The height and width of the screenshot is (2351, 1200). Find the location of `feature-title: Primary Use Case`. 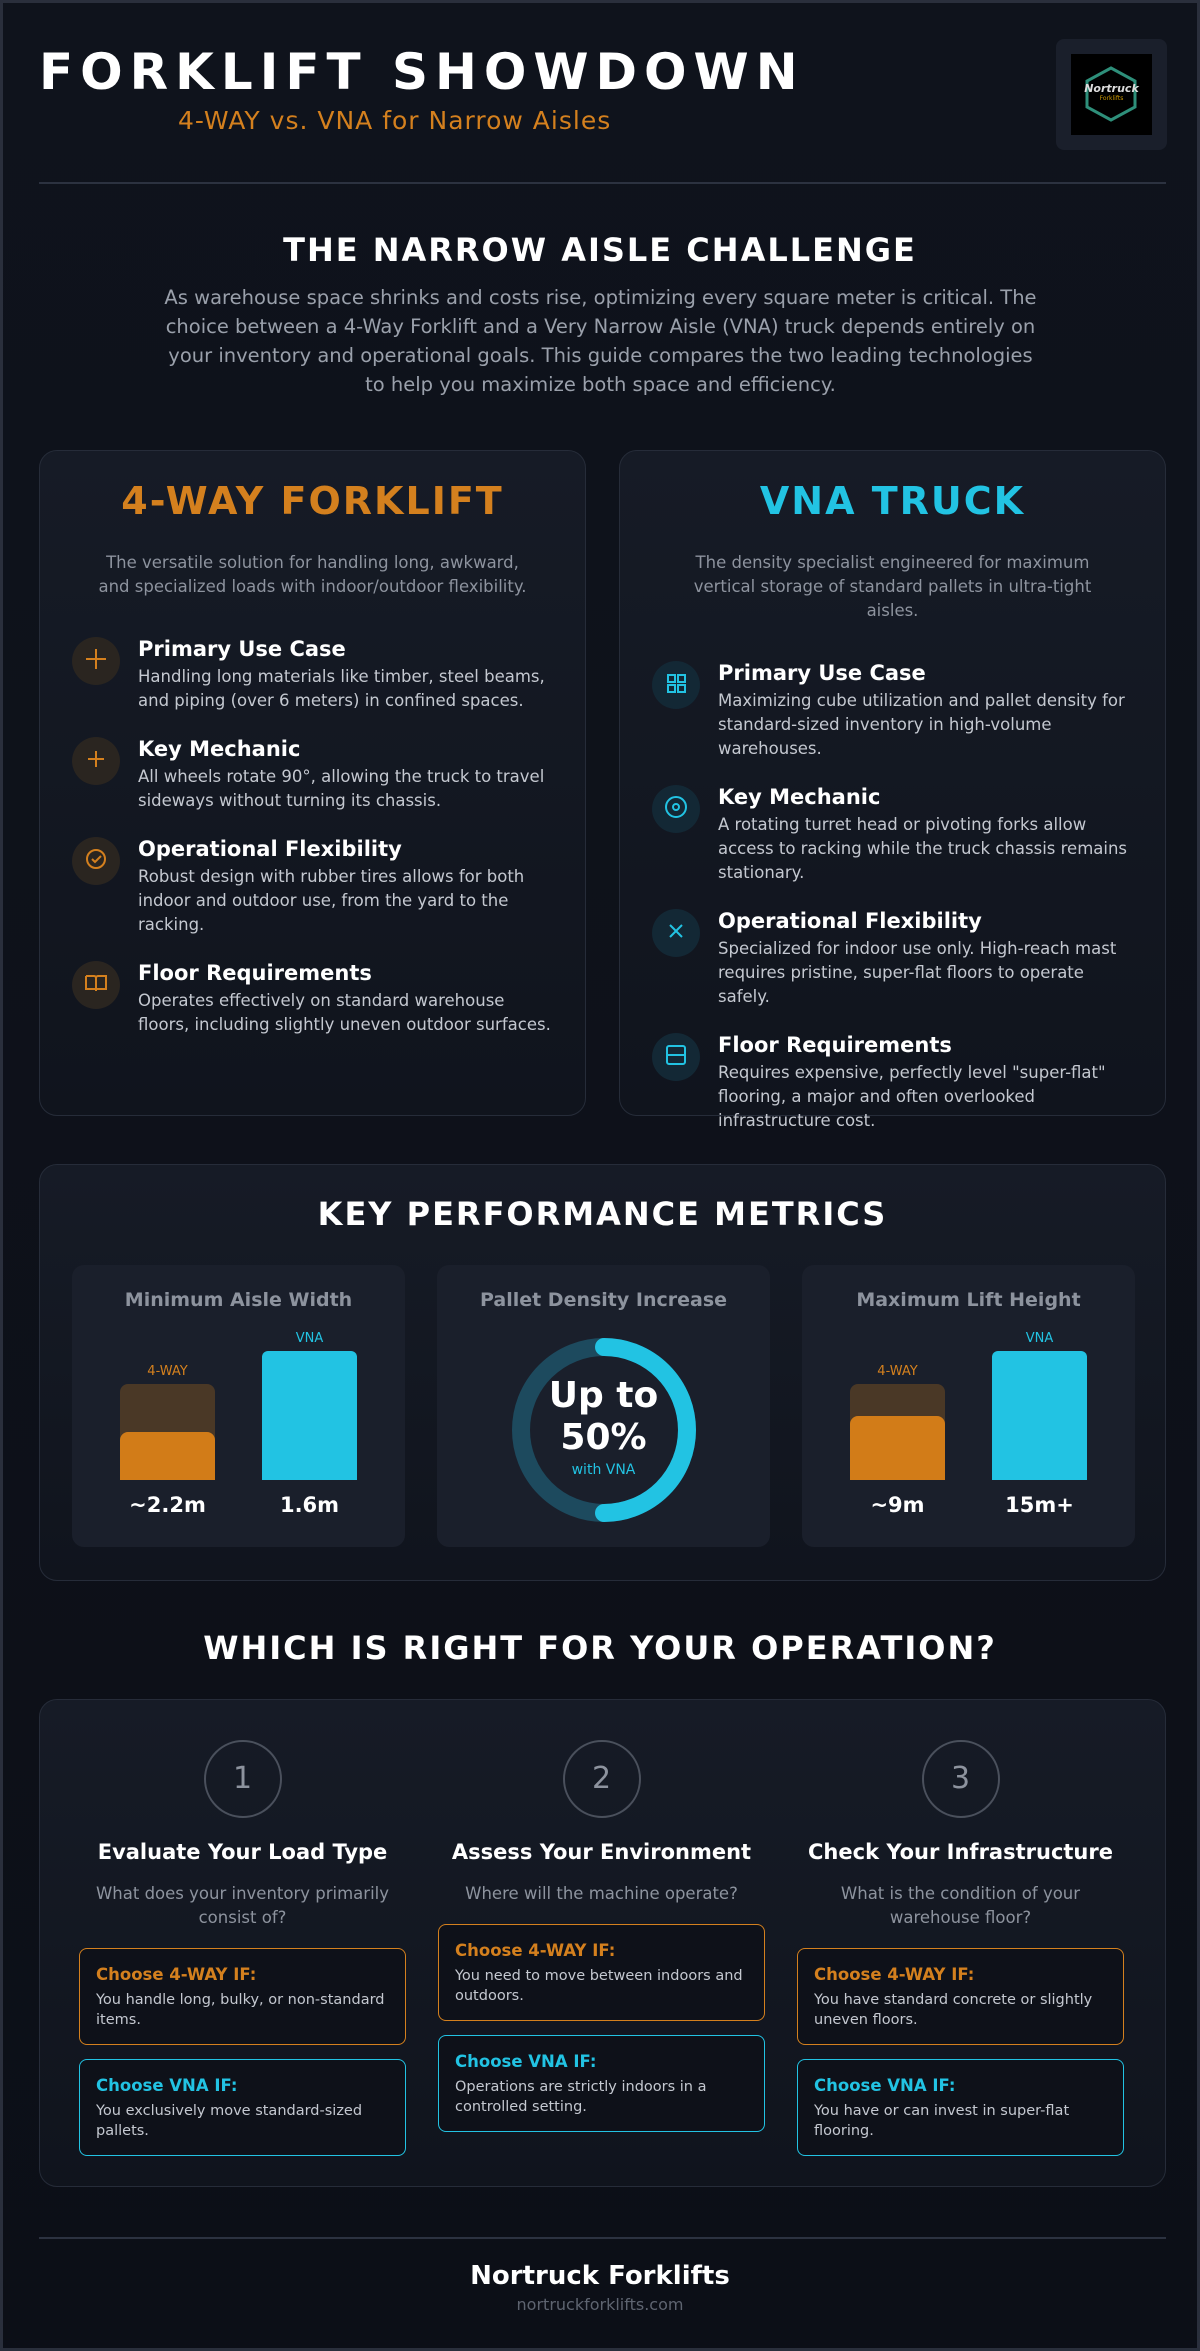

feature-title: Primary Use Case is located at coordinates (242, 649).